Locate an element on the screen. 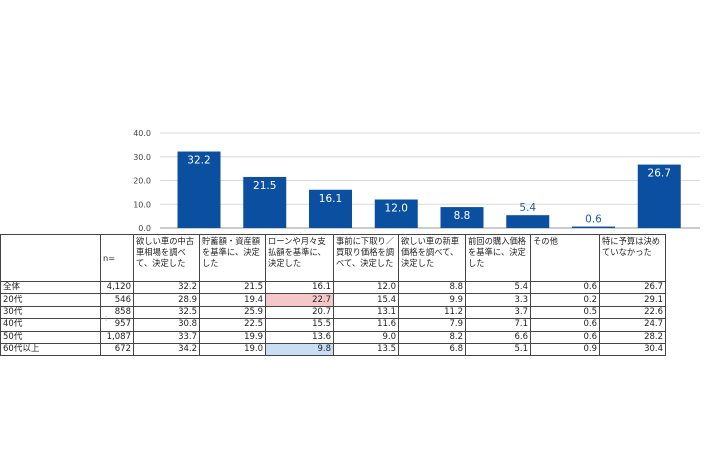 This screenshot has width=710, height=474. column-header: 特に予算は決めていなかった is located at coordinates (632, 258).